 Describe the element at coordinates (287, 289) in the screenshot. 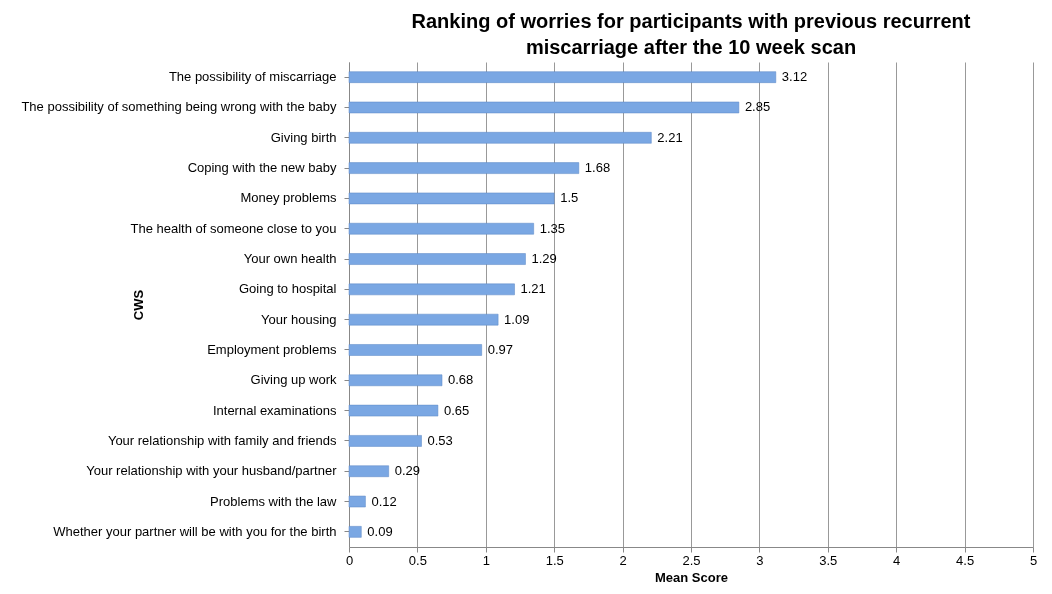

I see `y-tick-label: Going to hospital` at that location.